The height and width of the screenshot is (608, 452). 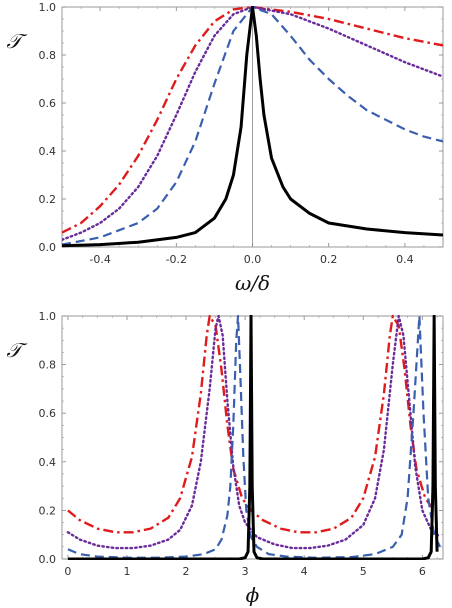 What do you see at coordinates (253, 259) in the screenshot?
I see `x-tick-label: 0.0` at bounding box center [253, 259].